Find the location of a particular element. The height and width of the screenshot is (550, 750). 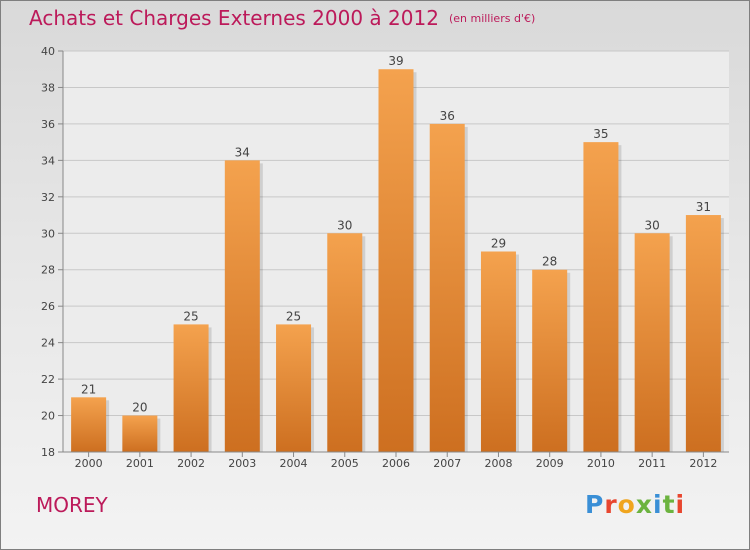

y-tick-label: 26 is located at coordinates (48, 306).